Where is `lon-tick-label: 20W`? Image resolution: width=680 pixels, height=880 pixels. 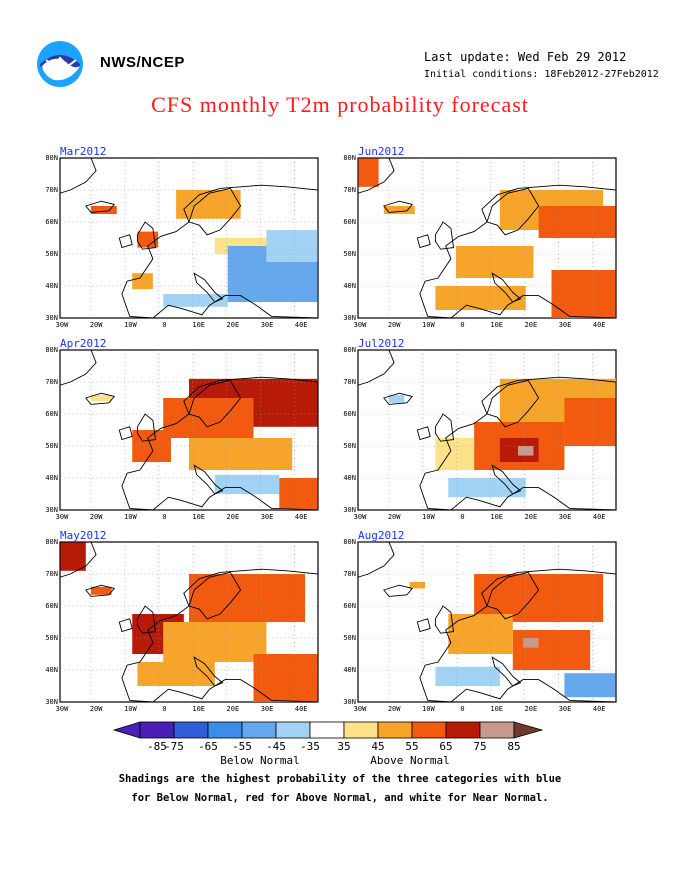
lon-tick-label: 20W is located at coordinates (394, 517).